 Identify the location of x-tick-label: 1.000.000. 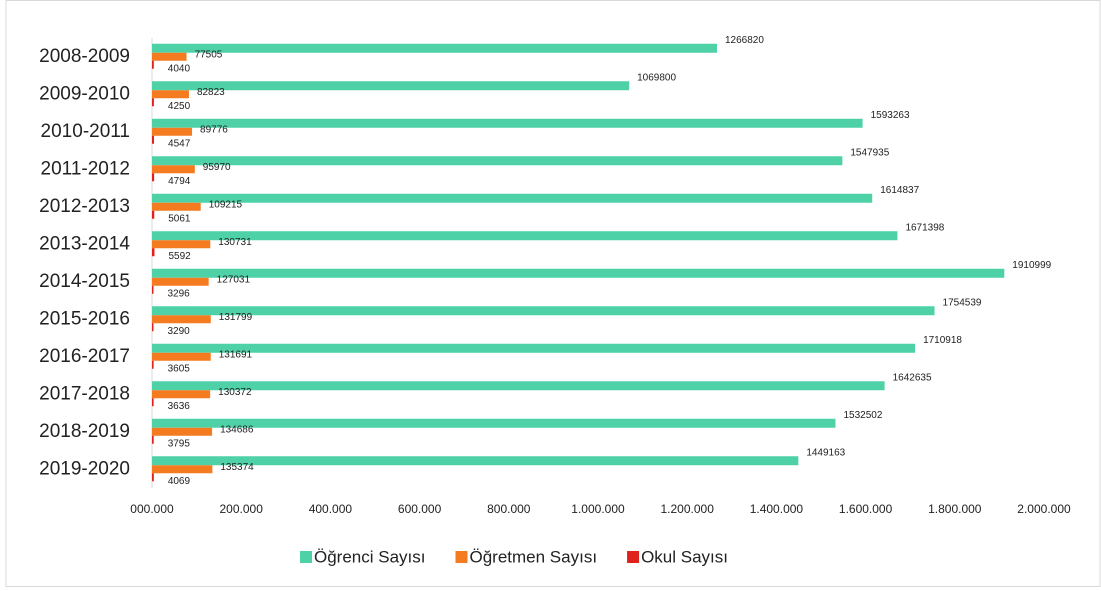
(598, 509).